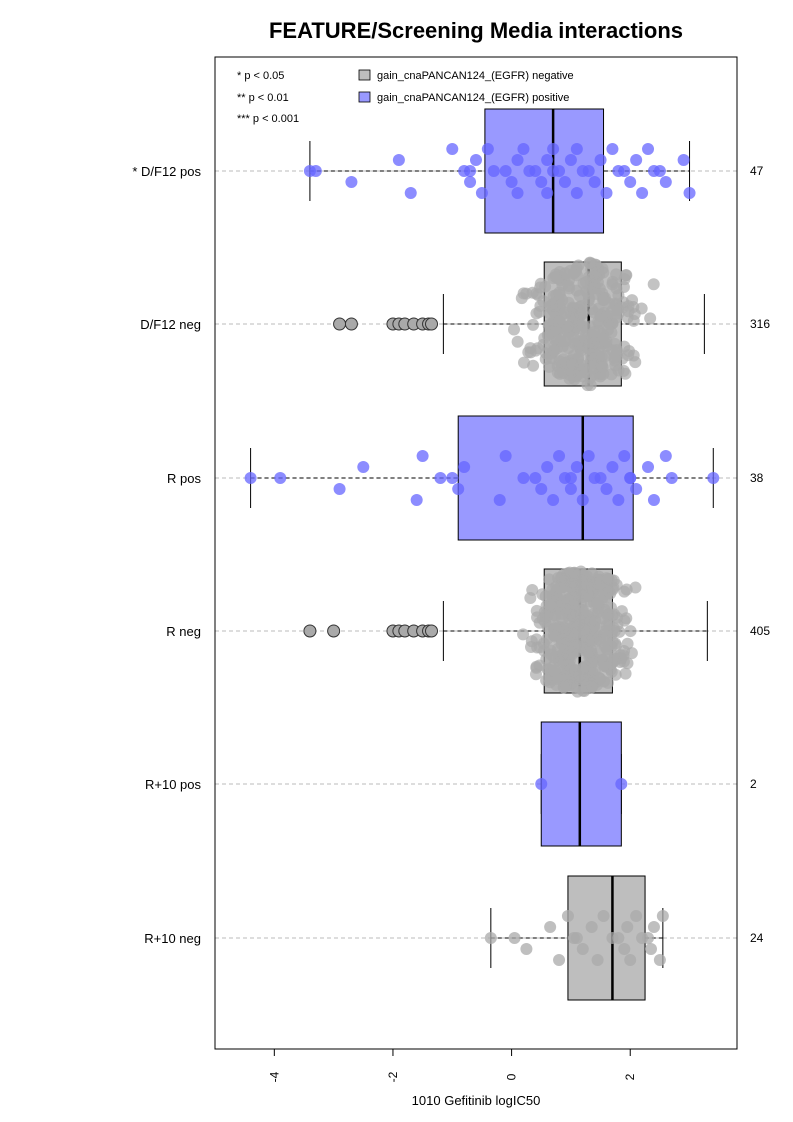 Image resolution: width=793 pixels, height=1122 pixels. I want to click on sig-legend-1: * p < 0.05, so click(260, 76).